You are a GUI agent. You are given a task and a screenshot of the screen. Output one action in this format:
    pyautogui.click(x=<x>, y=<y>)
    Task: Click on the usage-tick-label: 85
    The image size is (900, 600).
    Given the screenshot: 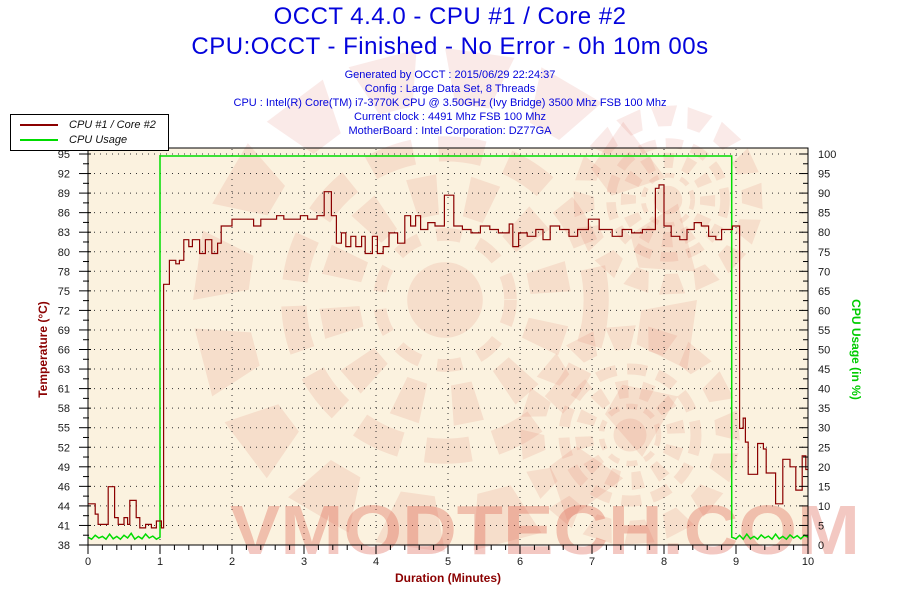 What is the action you would take?
    pyautogui.click(x=824, y=214)
    